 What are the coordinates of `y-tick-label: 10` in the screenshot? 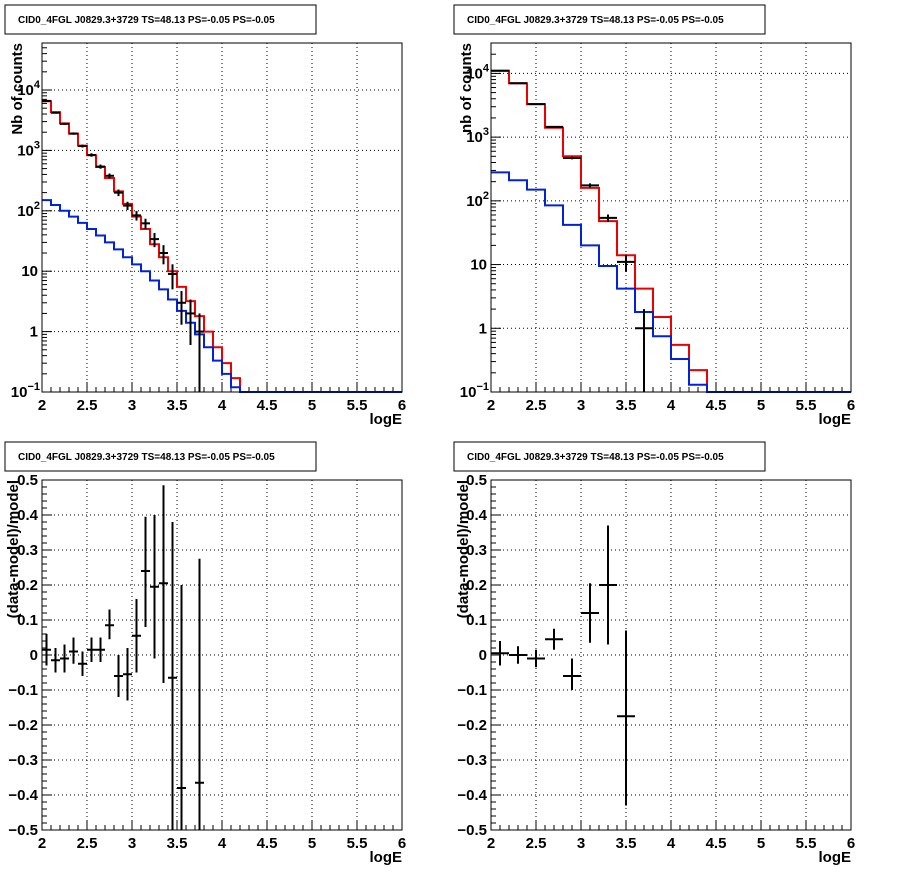 It's located at (478, 265).